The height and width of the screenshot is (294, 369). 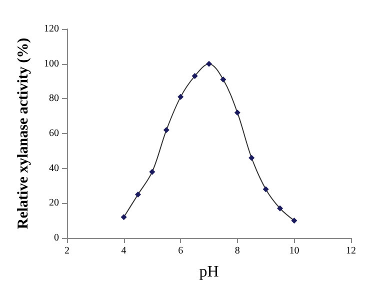 What do you see at coordinates (24, 134) in the screenshot?
I see `y-axis-title: Relative xylanase activity (%)` at bounding box center [24, 134].